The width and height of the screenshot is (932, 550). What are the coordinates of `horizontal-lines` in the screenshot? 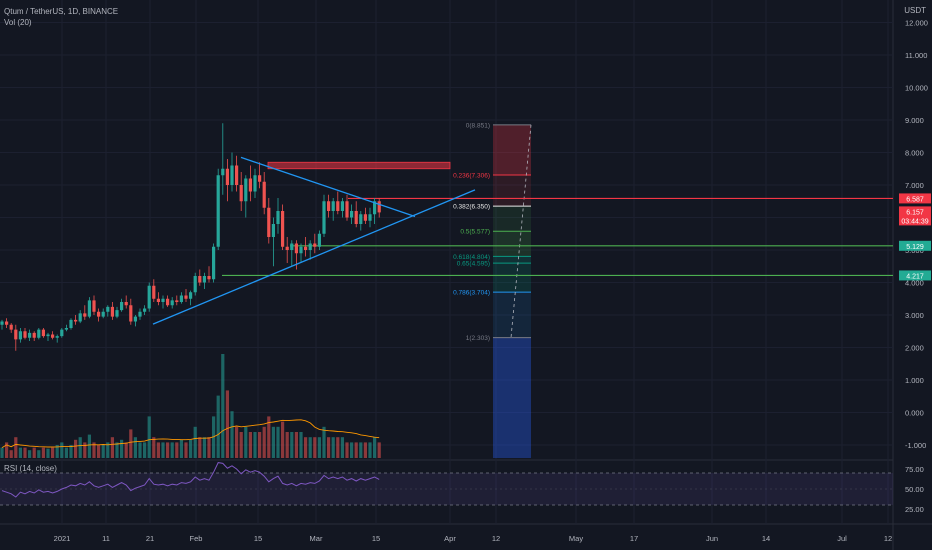 It's located at (557, 237).